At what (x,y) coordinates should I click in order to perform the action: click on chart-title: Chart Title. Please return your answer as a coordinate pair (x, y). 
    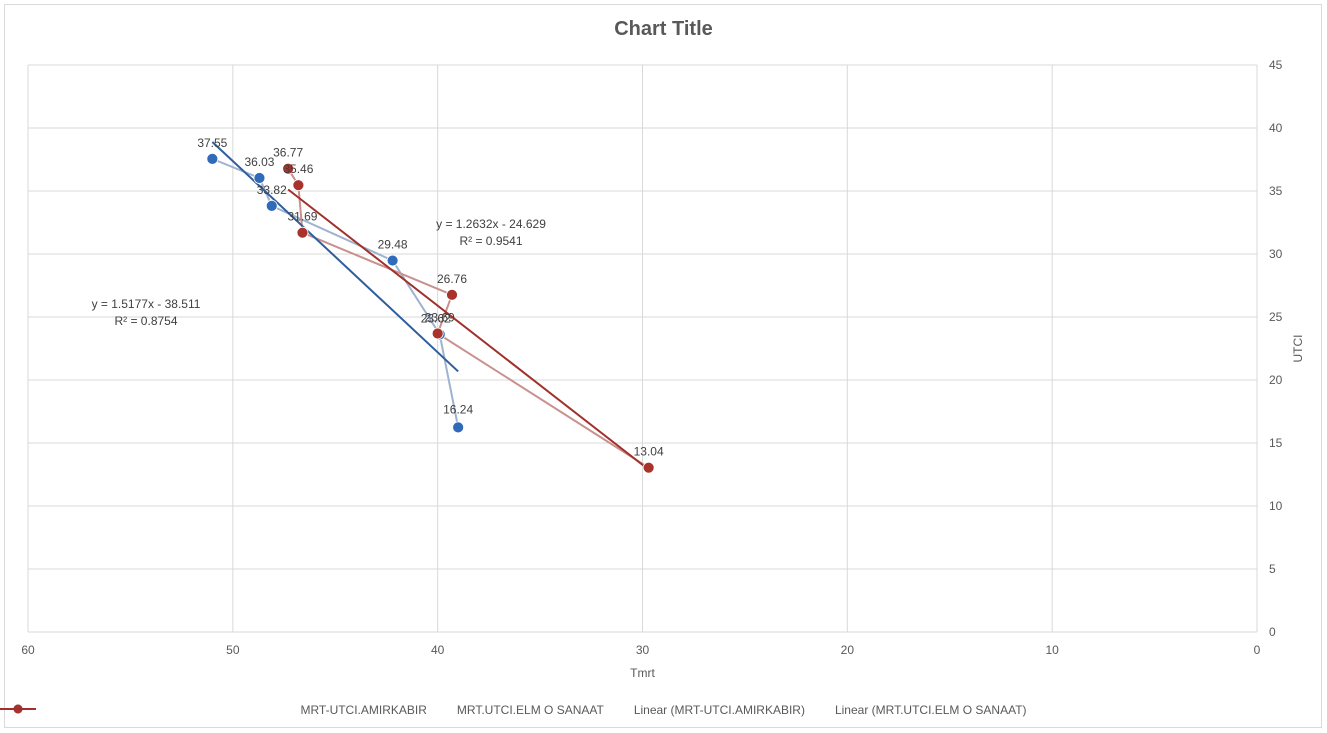
    Looking at the image, I should click on (663, 29).